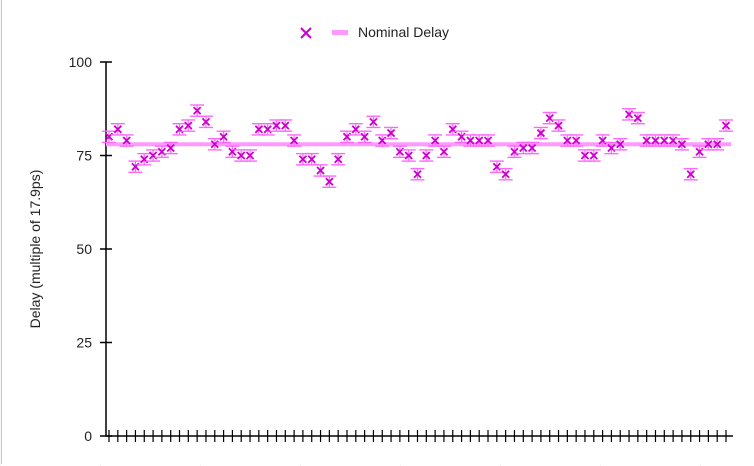 Image resolution: width=754 pixels, height=466 pixels. What do you see at coordinates (88, 436) in the screenshot?
I see `y-tick-label: 0` at bounding box center [88, 436].